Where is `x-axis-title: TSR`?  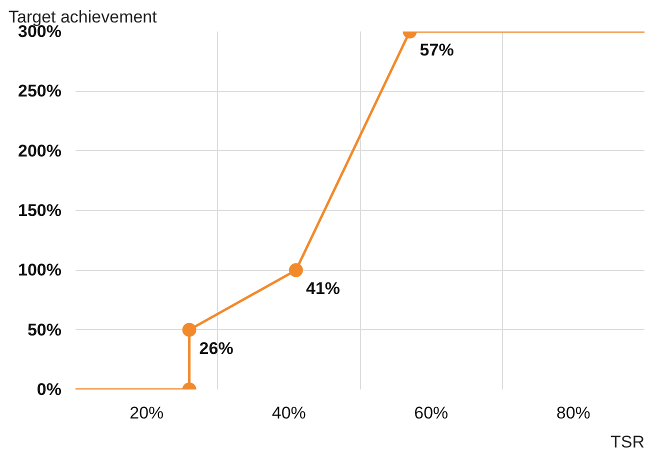 x-axis-title: TSR is located at coordinates (627, 442).